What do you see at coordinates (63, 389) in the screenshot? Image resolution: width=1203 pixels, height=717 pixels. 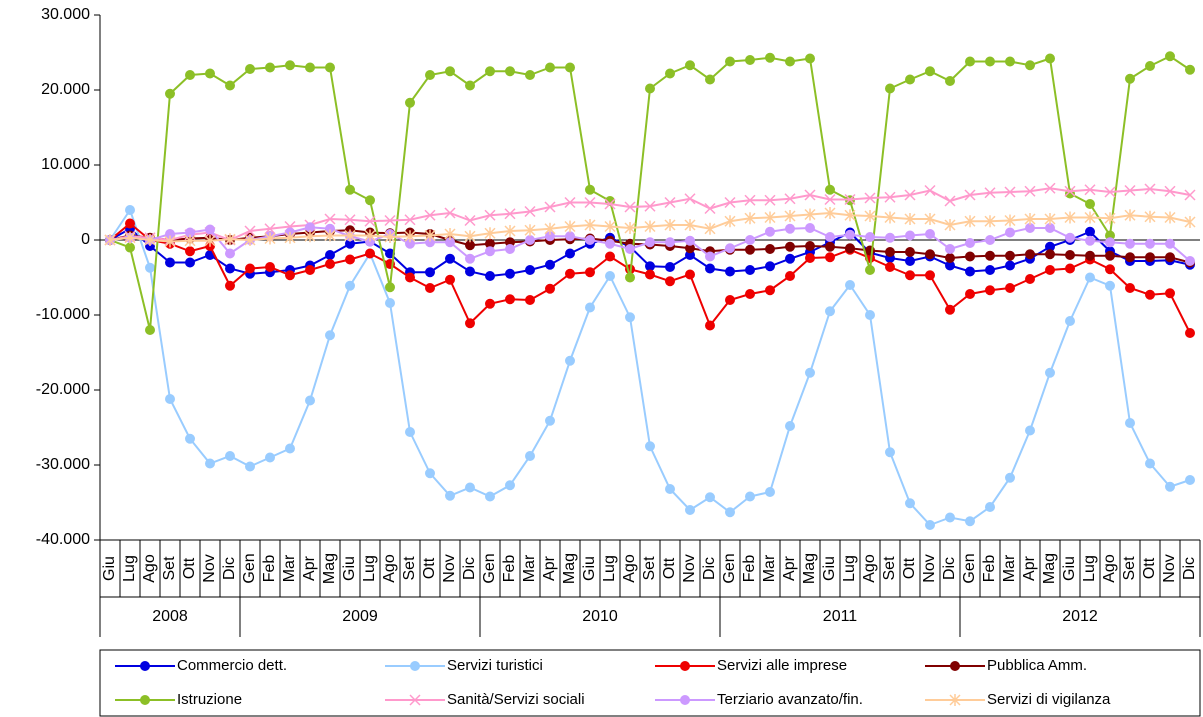 I see `y-tick-label: -20.000` at bounding box center [63, 389].